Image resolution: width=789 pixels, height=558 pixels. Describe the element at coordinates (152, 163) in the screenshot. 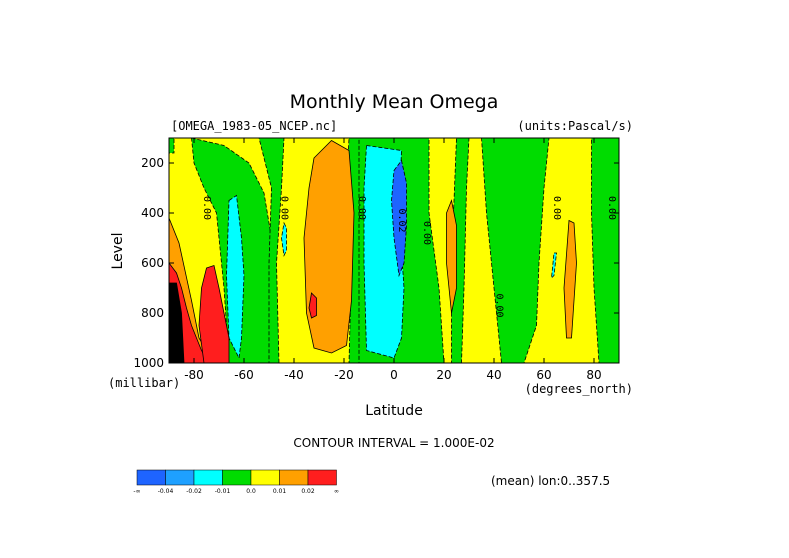

I see `y-tick-label: 200` at that location.